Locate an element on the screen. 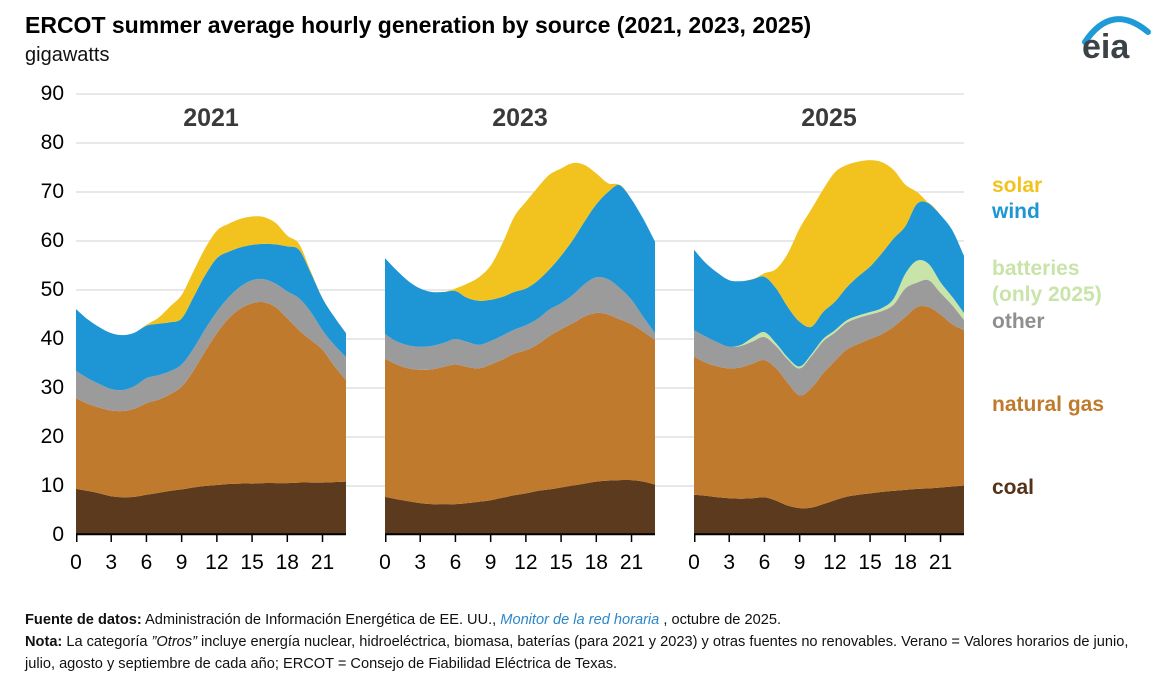 The image size is (1168, 680). legend-solar: solar is located at coordinates (1017, 185).